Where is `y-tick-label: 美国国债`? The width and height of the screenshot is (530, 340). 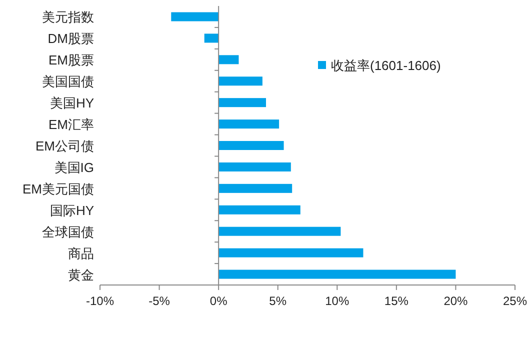
y-tick-label: 美国国债 is located at coordinates (68, 82).